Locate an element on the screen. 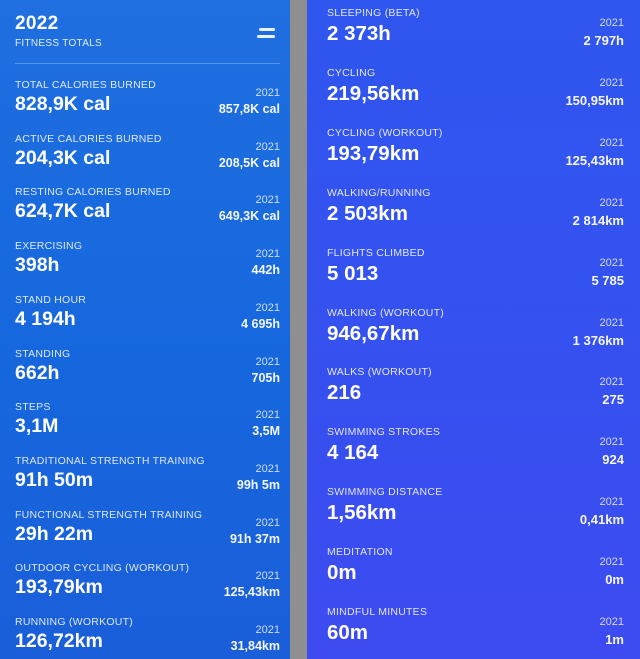 The height and width of the screenshot is (659, 640). comparison-value: 857,8K cal is located at coordinates (249, 109).